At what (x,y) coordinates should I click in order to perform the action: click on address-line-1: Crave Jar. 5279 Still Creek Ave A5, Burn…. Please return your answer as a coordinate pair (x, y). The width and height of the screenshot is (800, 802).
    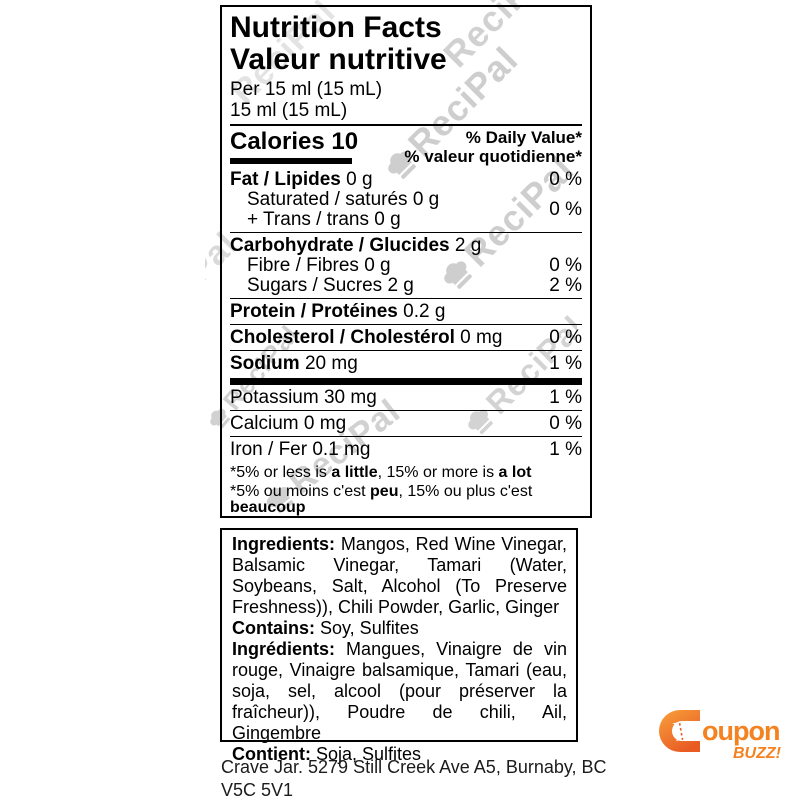
    Looking at the image, I should click on (414, 767).